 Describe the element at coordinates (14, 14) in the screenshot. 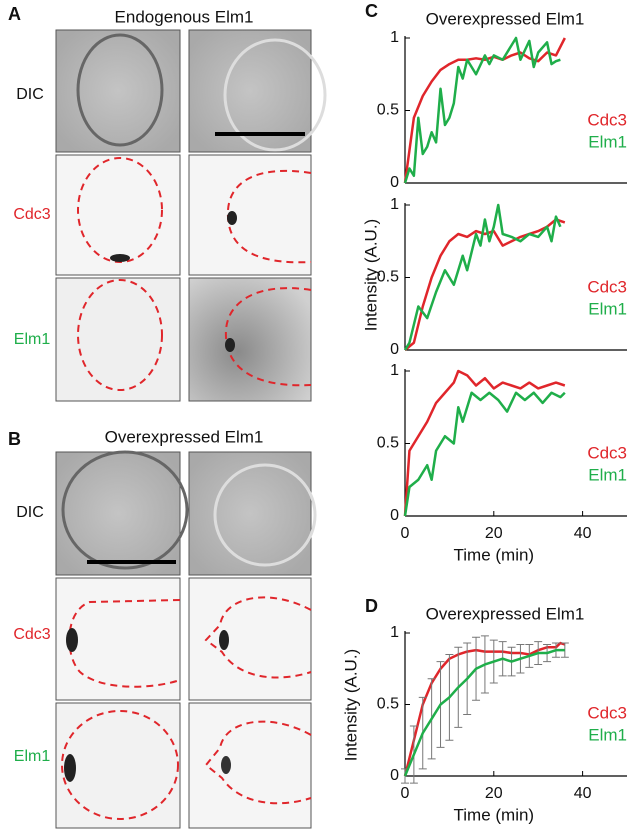

I see `panel-letter: A` at that location.